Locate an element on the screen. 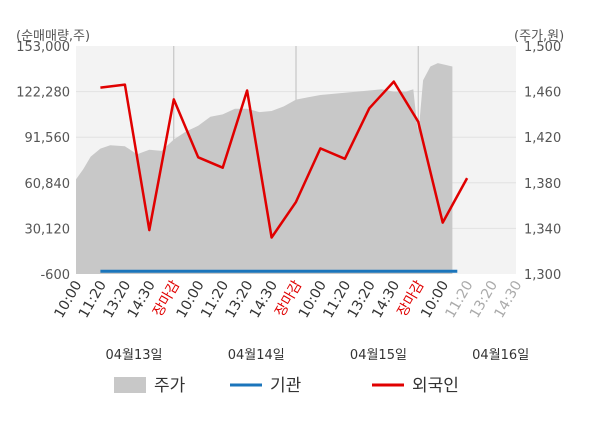 This screenshot has width=600, height=428. left-tick-label: 153,000 is located at coordinates (43, 47).